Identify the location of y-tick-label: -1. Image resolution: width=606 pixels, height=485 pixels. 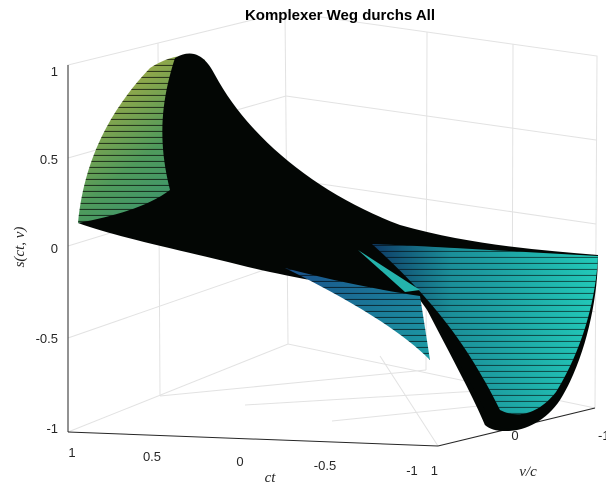
(602, 435).